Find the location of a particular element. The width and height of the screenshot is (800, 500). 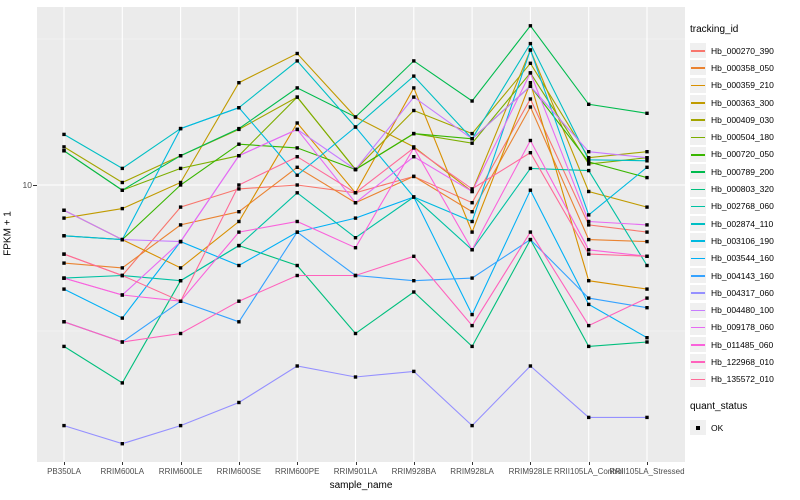

legend-entry-Hb_000504_180: Hb_000504_180 is located at coordinates (745, 136).